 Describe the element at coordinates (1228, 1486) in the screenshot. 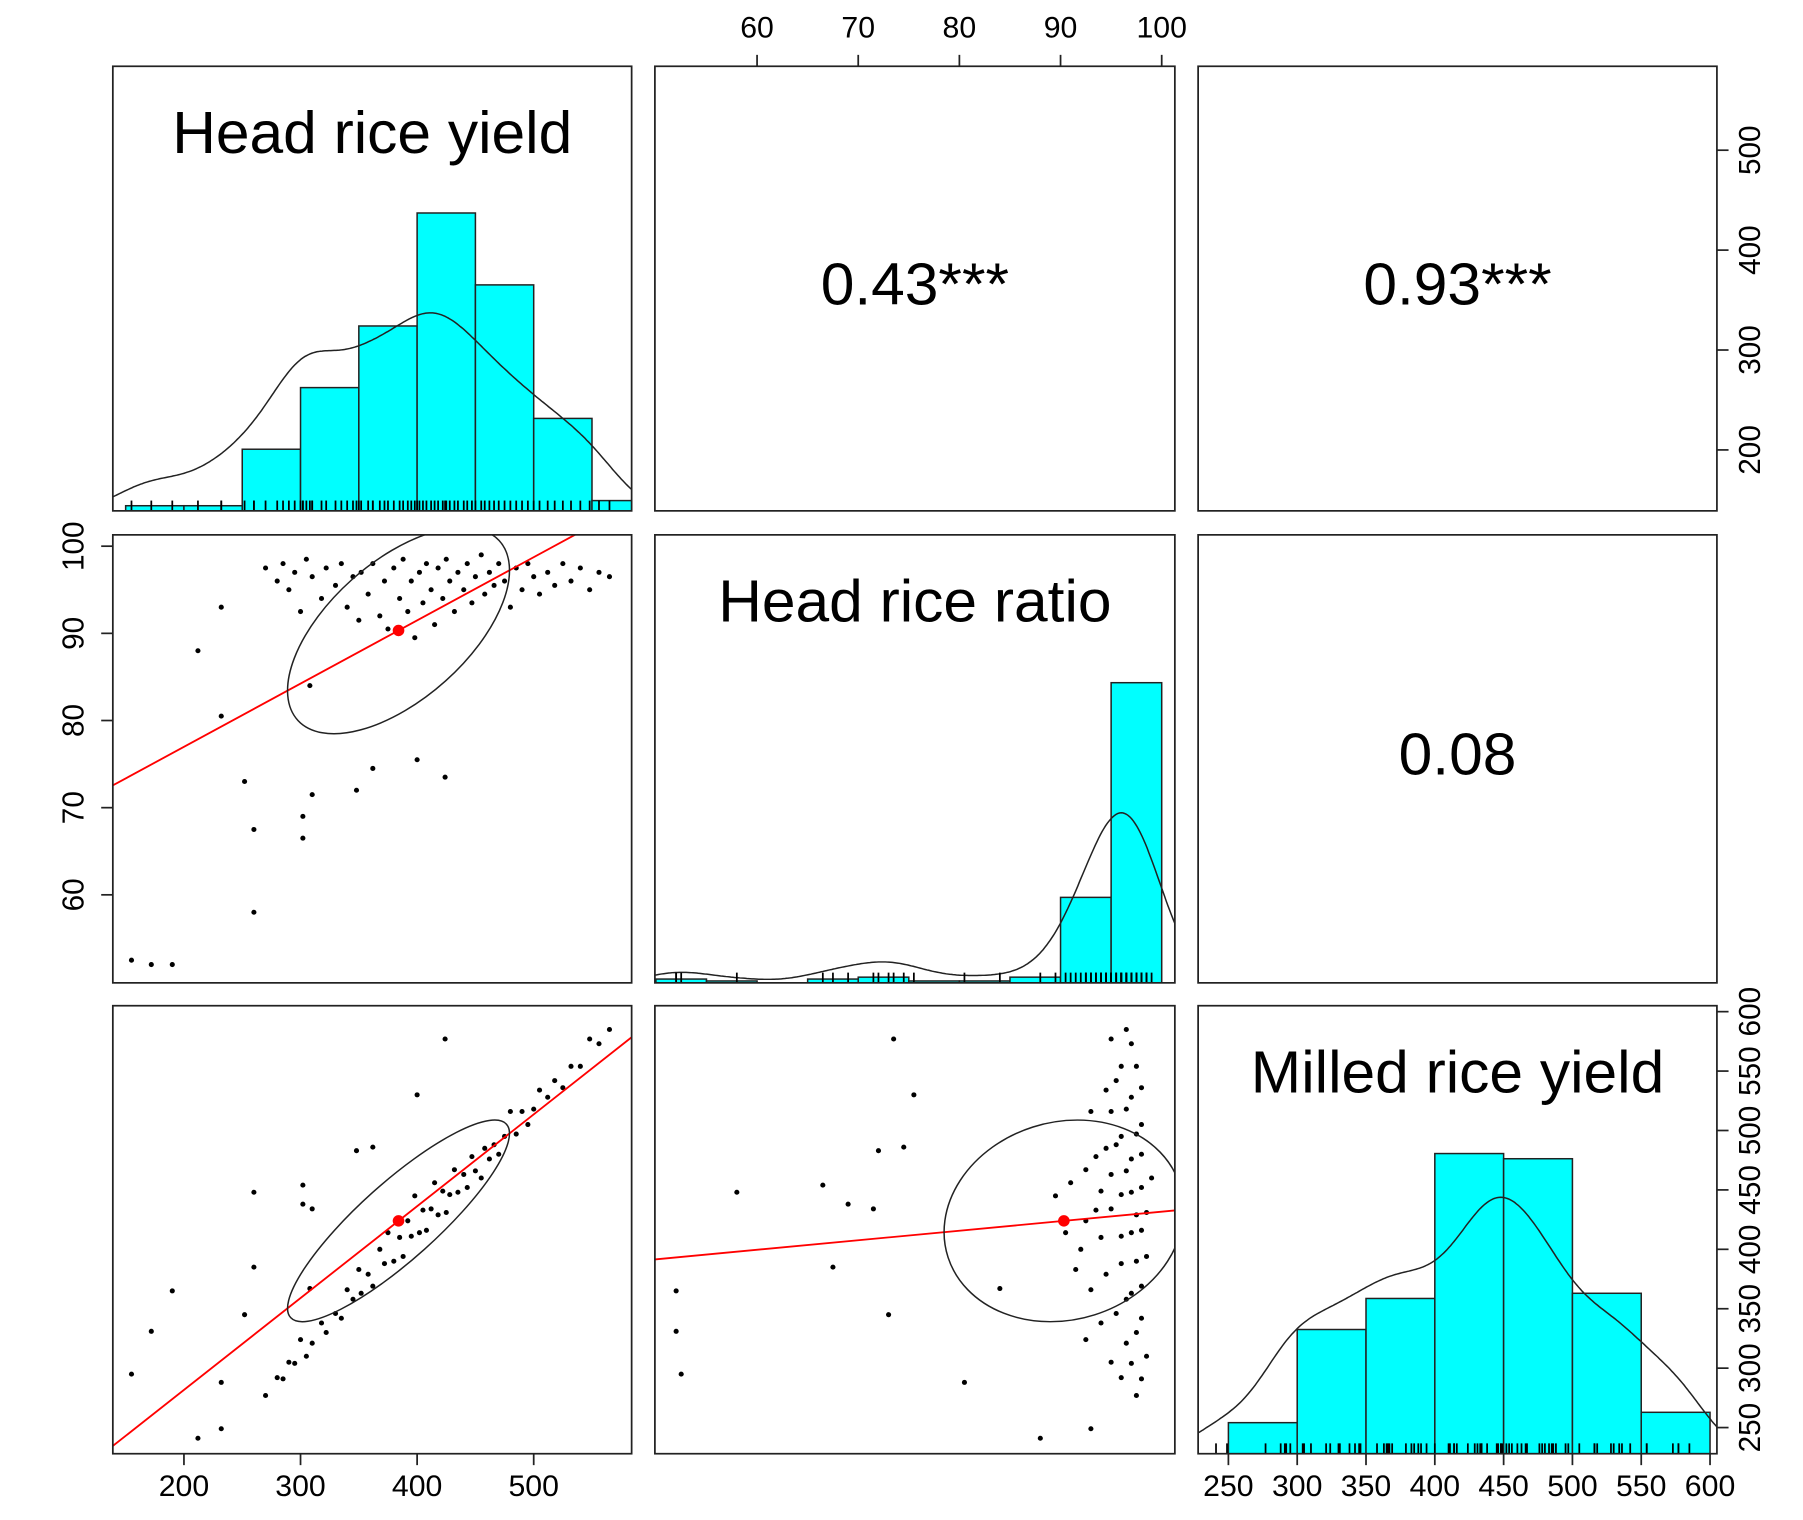

I see `x-tick-label: 250` at that location.